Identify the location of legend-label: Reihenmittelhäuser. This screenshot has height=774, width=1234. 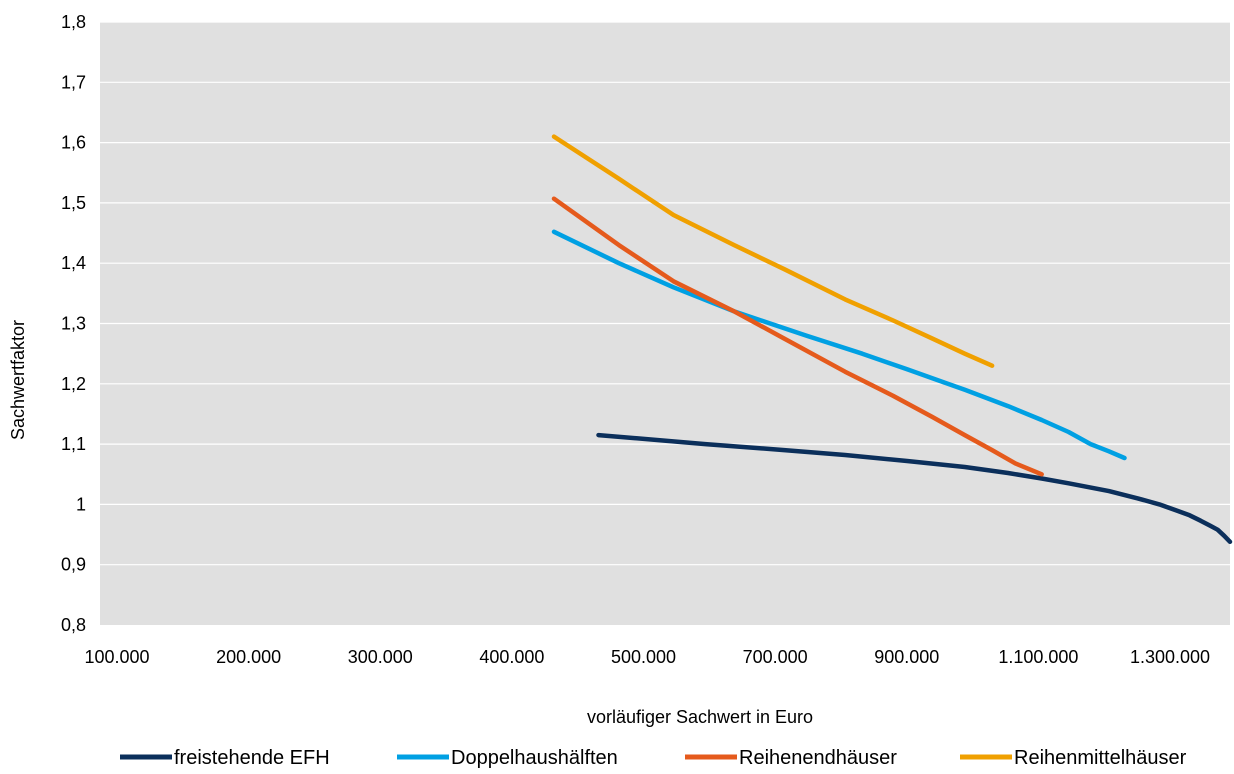
(1100, 758).